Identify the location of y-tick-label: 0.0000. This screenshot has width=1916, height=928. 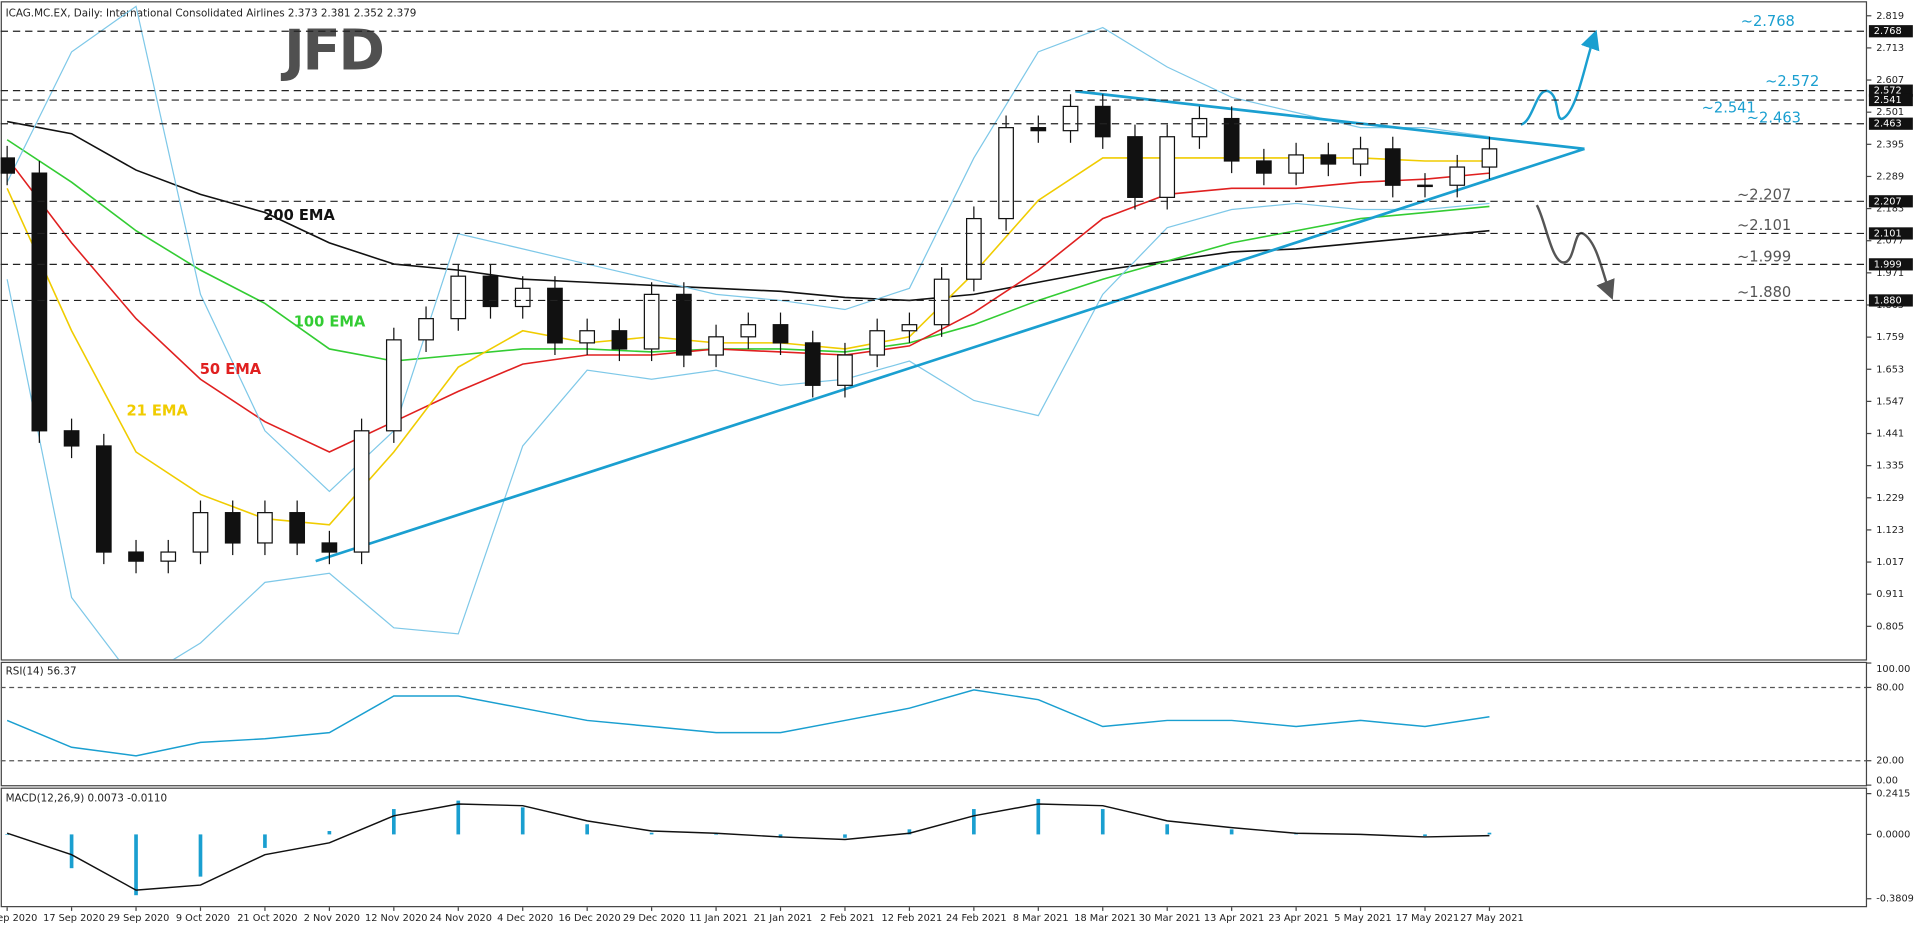
(1893, 834).